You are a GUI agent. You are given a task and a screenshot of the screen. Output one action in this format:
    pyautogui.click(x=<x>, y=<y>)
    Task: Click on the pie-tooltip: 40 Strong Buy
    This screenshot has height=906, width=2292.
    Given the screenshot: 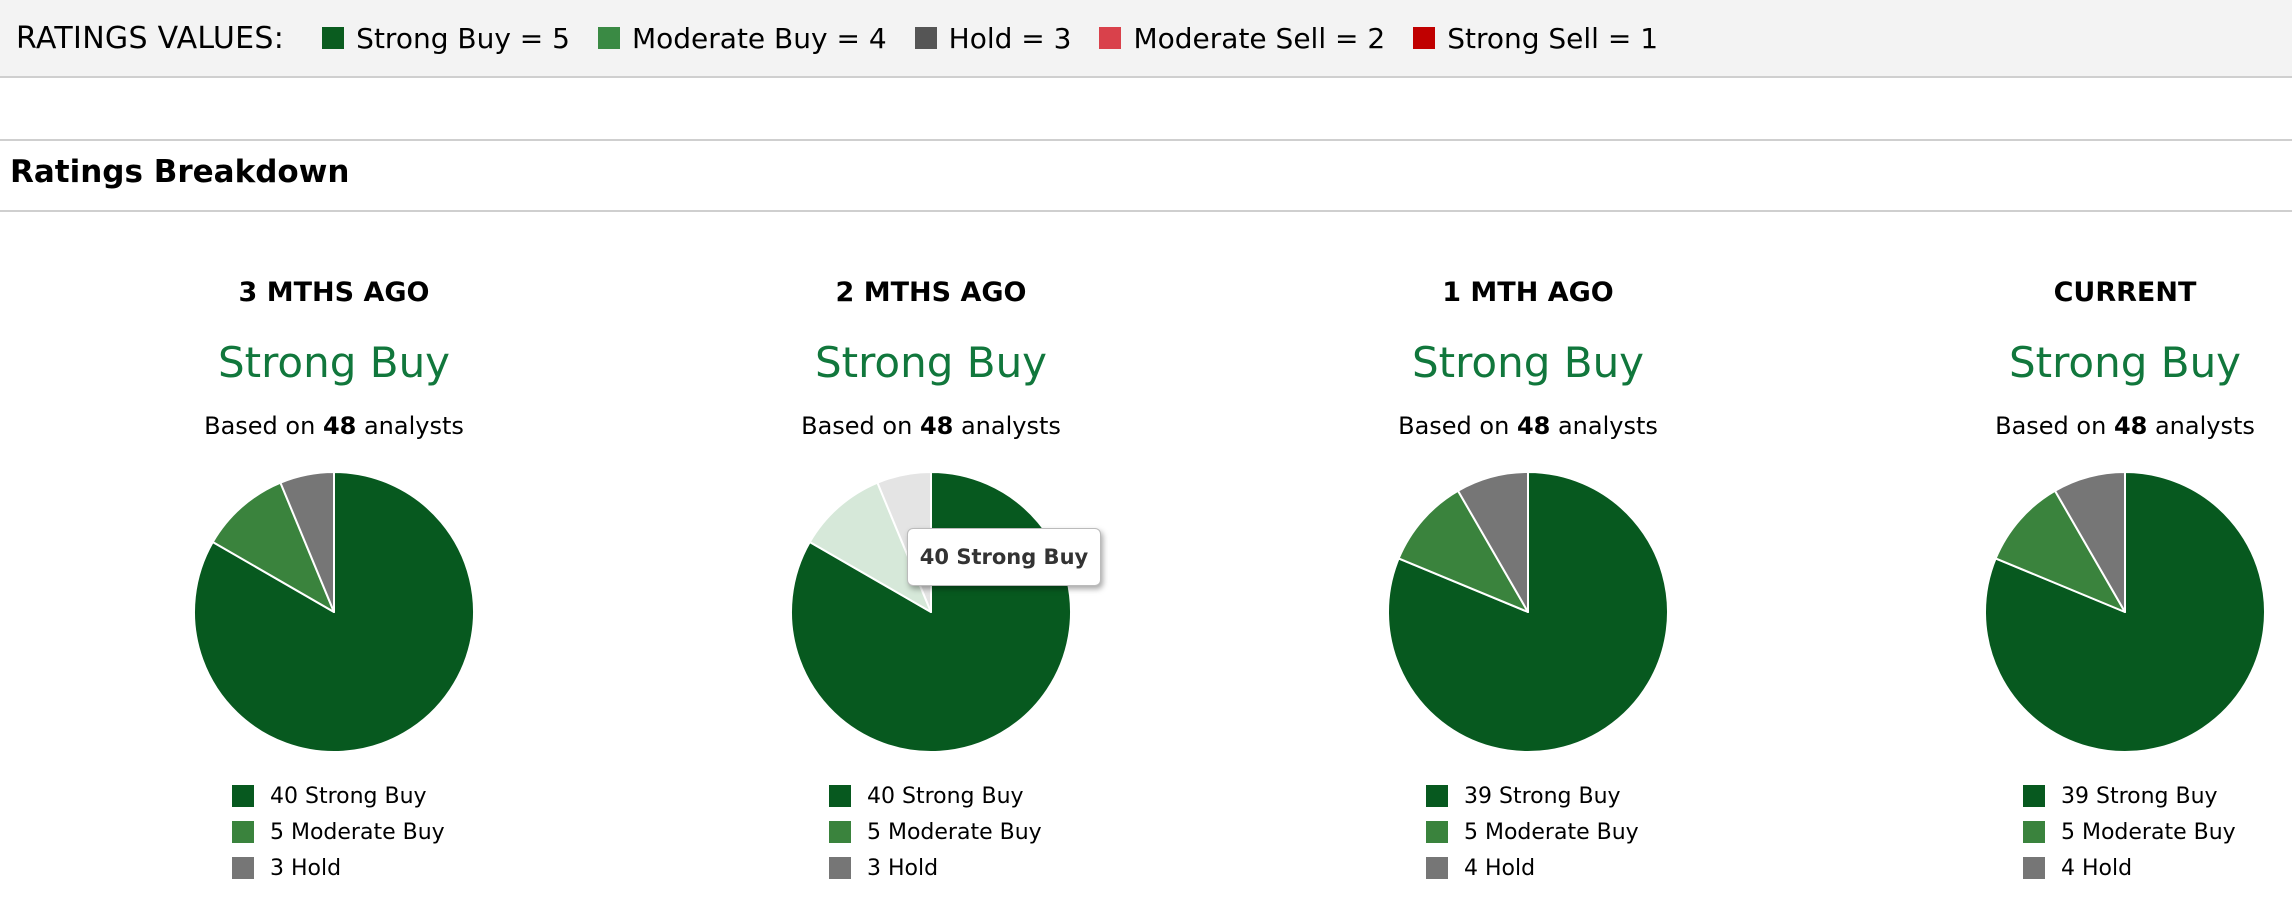 What is the action you would take?
    pyautogui.click(x=1004, y=557)
    